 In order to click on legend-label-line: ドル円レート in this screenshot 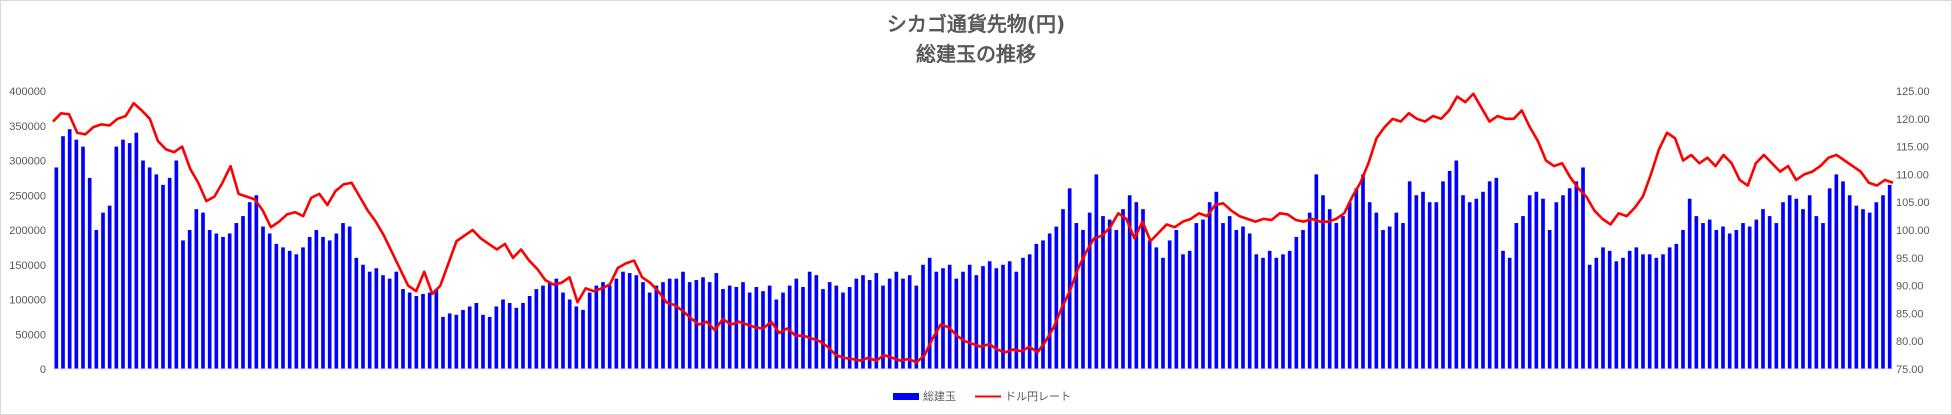, I will do `click(1038, 396)`.